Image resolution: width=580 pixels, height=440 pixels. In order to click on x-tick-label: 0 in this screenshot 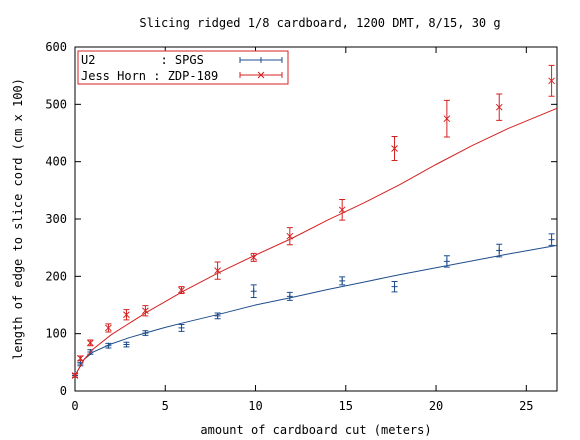, I will do `click(74, 406)`.